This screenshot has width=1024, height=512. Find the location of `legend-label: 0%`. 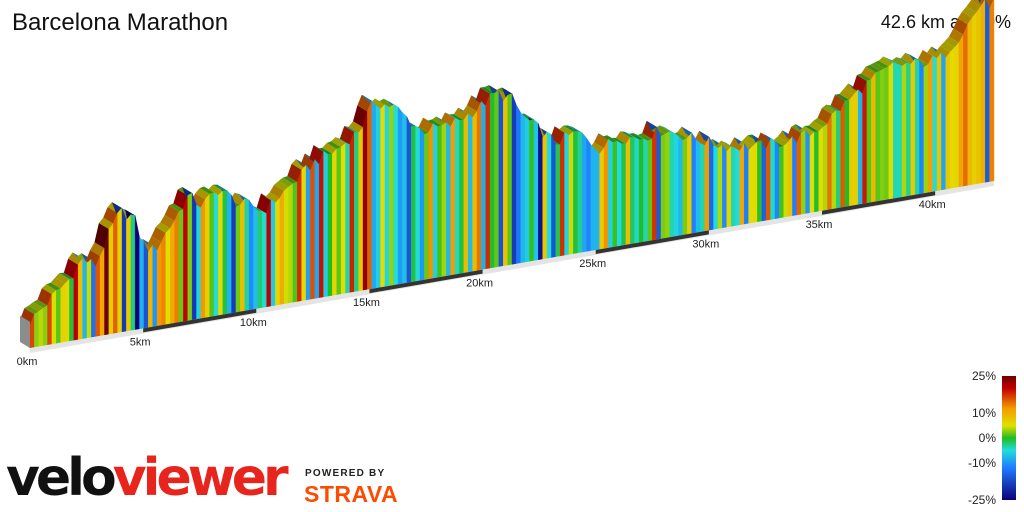

legend-label: 0% is located at coordinates (988, 438).